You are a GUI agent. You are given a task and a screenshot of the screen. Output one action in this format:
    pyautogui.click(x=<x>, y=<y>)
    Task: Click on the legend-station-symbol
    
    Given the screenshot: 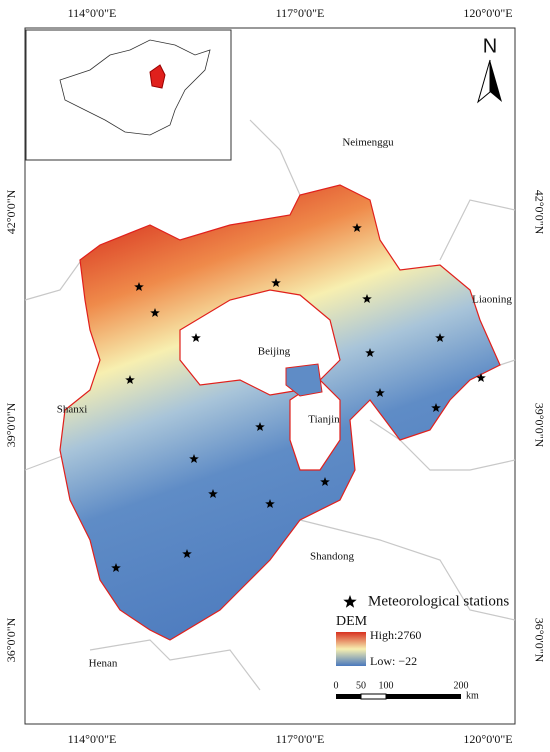 What is the action you would take?
    pyautogui.click(x=350, y=601)
    